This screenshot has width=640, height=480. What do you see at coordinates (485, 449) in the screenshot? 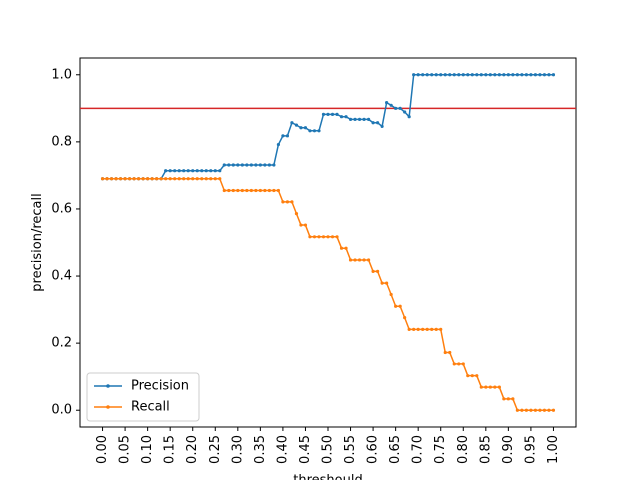
I see `x-tick-label: 0.85` at bounding box center [485, 449].